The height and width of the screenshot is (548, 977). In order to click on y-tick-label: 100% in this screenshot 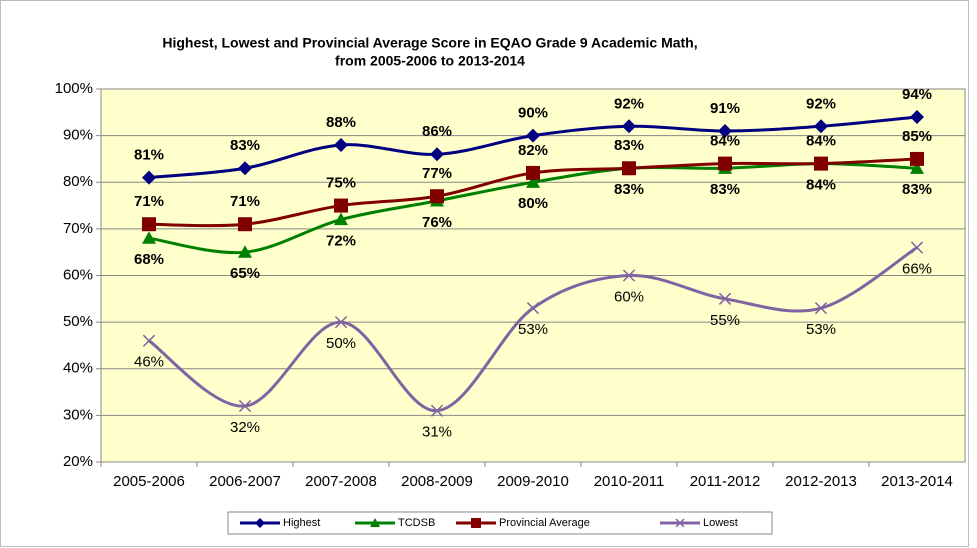, I will do `click(74, 88)`.